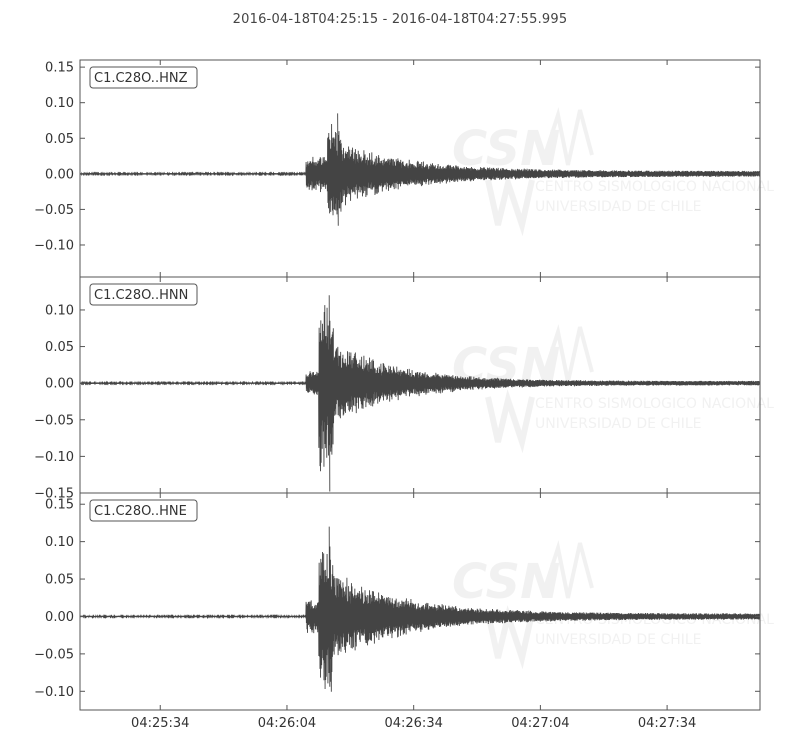  I want to click on x-tick-label: 04:26:04, so click(287, 723).